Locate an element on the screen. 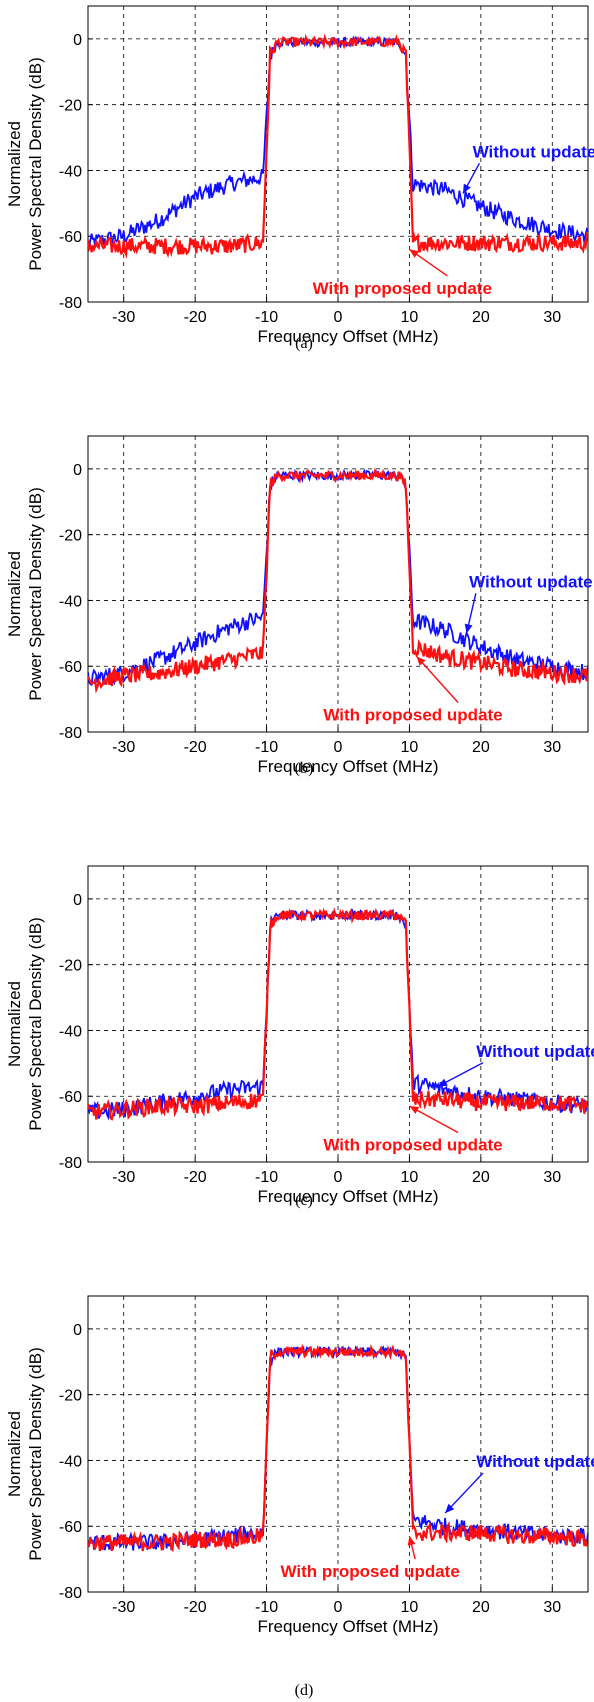 The height and width of the screenshot is (1702, 594). panel-caption: (c) is located at coordinates (304, 1200).